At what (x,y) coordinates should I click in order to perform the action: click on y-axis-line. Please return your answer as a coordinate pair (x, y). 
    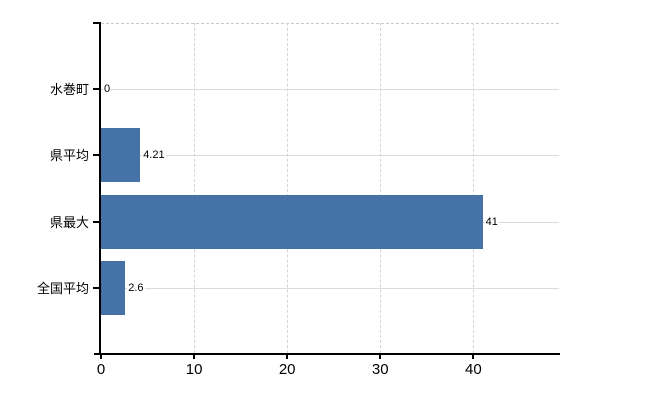
    Looking at the image, I should click on (100, 188).